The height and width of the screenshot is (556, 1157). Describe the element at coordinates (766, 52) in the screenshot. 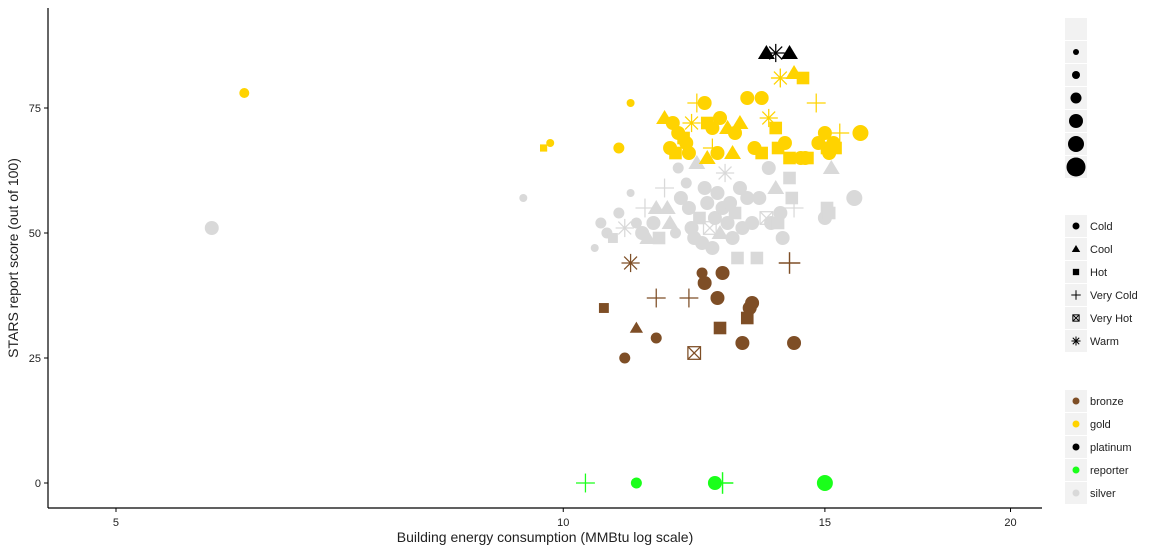

I see `data-point-platinum` at that location.